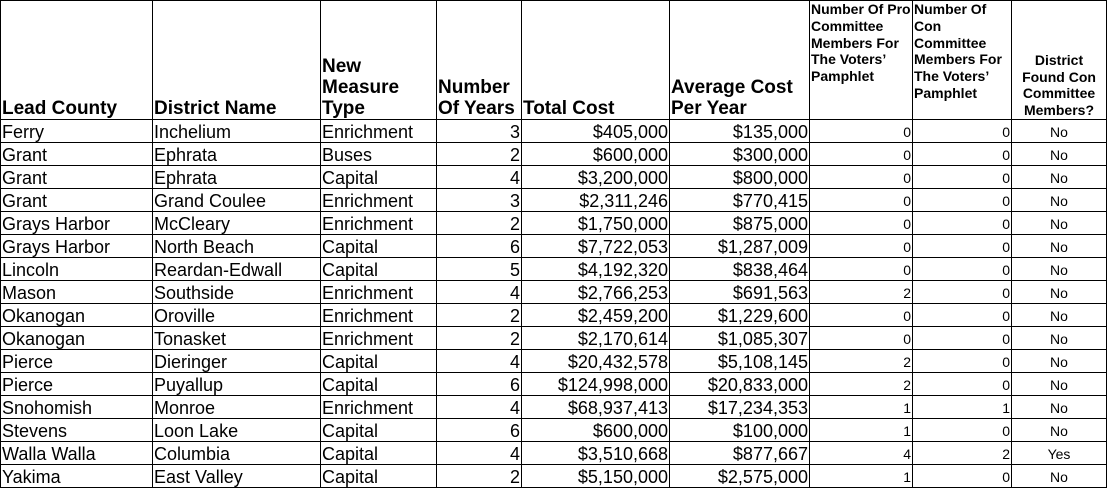  I want to click on cell-district-name: Oroville, so click(236, 315).